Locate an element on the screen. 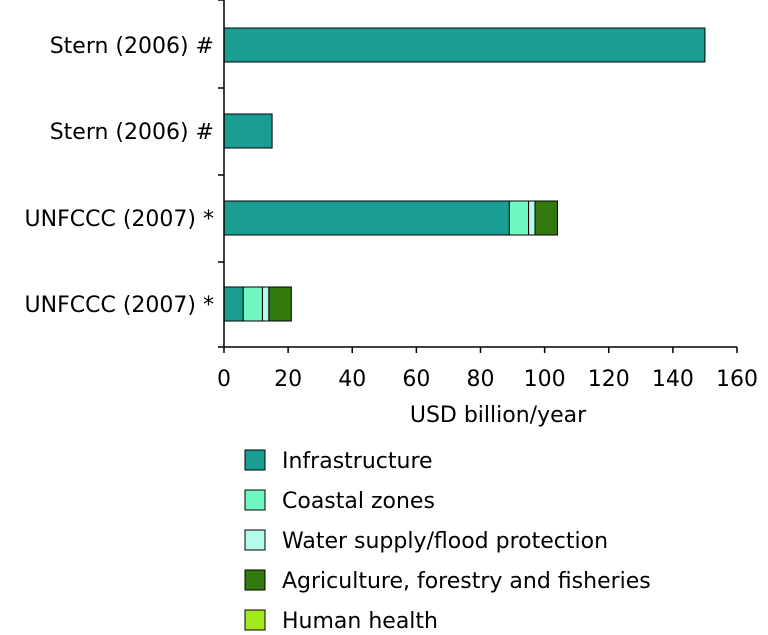 Image resolution: width=768 pixels, height=635 pixels. x-ticks: 0 20 40 60 80 100 120 140 160 is located at coordinates (487, 369).